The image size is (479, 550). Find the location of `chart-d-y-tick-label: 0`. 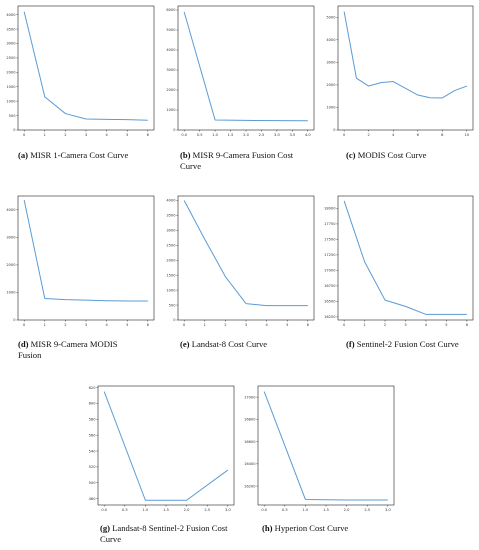

chart-d-y-tick-label: 0 is located at coordinates (14, 320).